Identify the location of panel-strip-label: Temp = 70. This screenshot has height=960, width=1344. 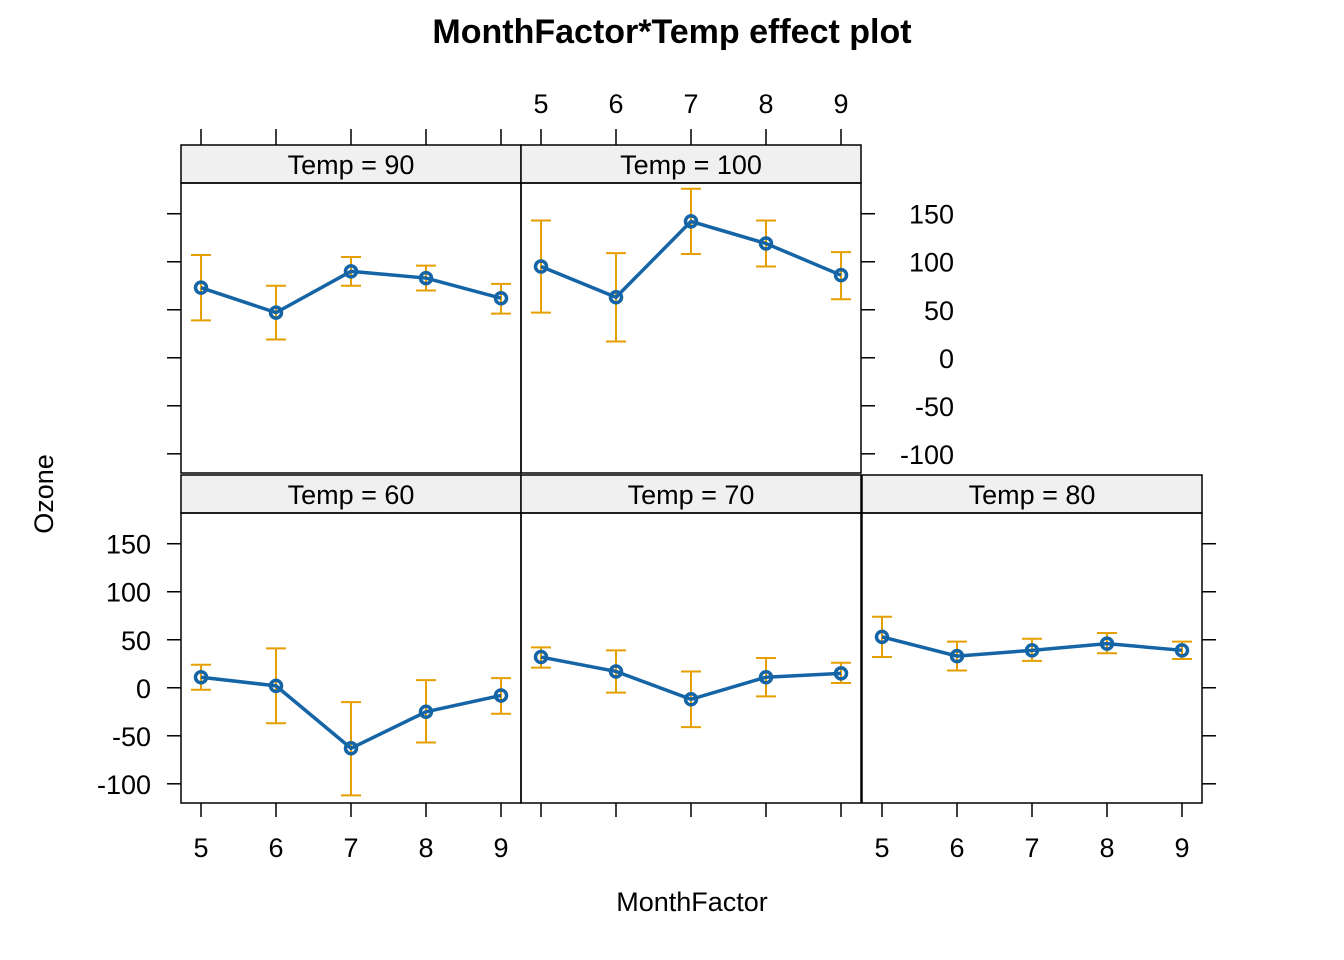
(691, 495).